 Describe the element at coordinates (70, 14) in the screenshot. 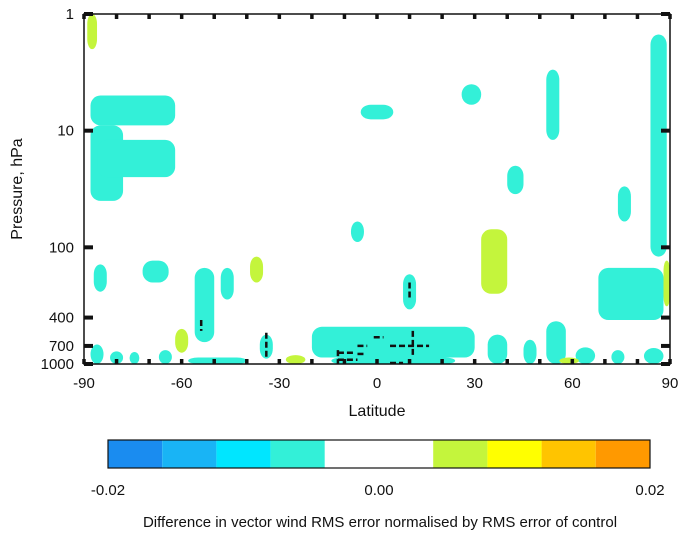

I see `y-tick-label: 1` at that location.